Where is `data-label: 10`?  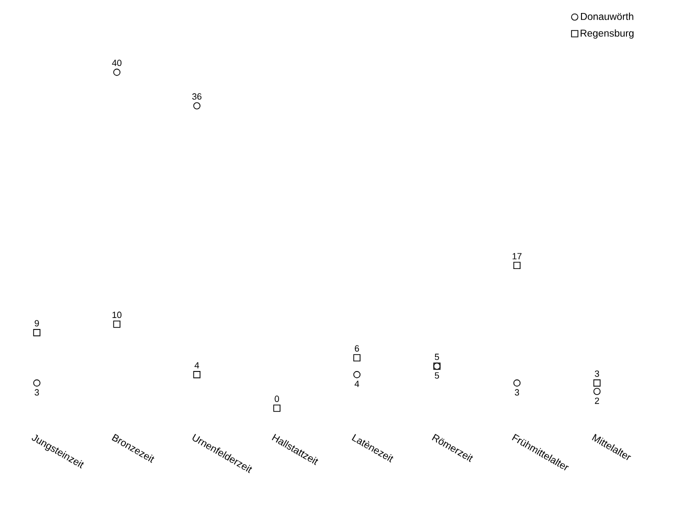
data-label: 10 is located at coordinates (117, 315).